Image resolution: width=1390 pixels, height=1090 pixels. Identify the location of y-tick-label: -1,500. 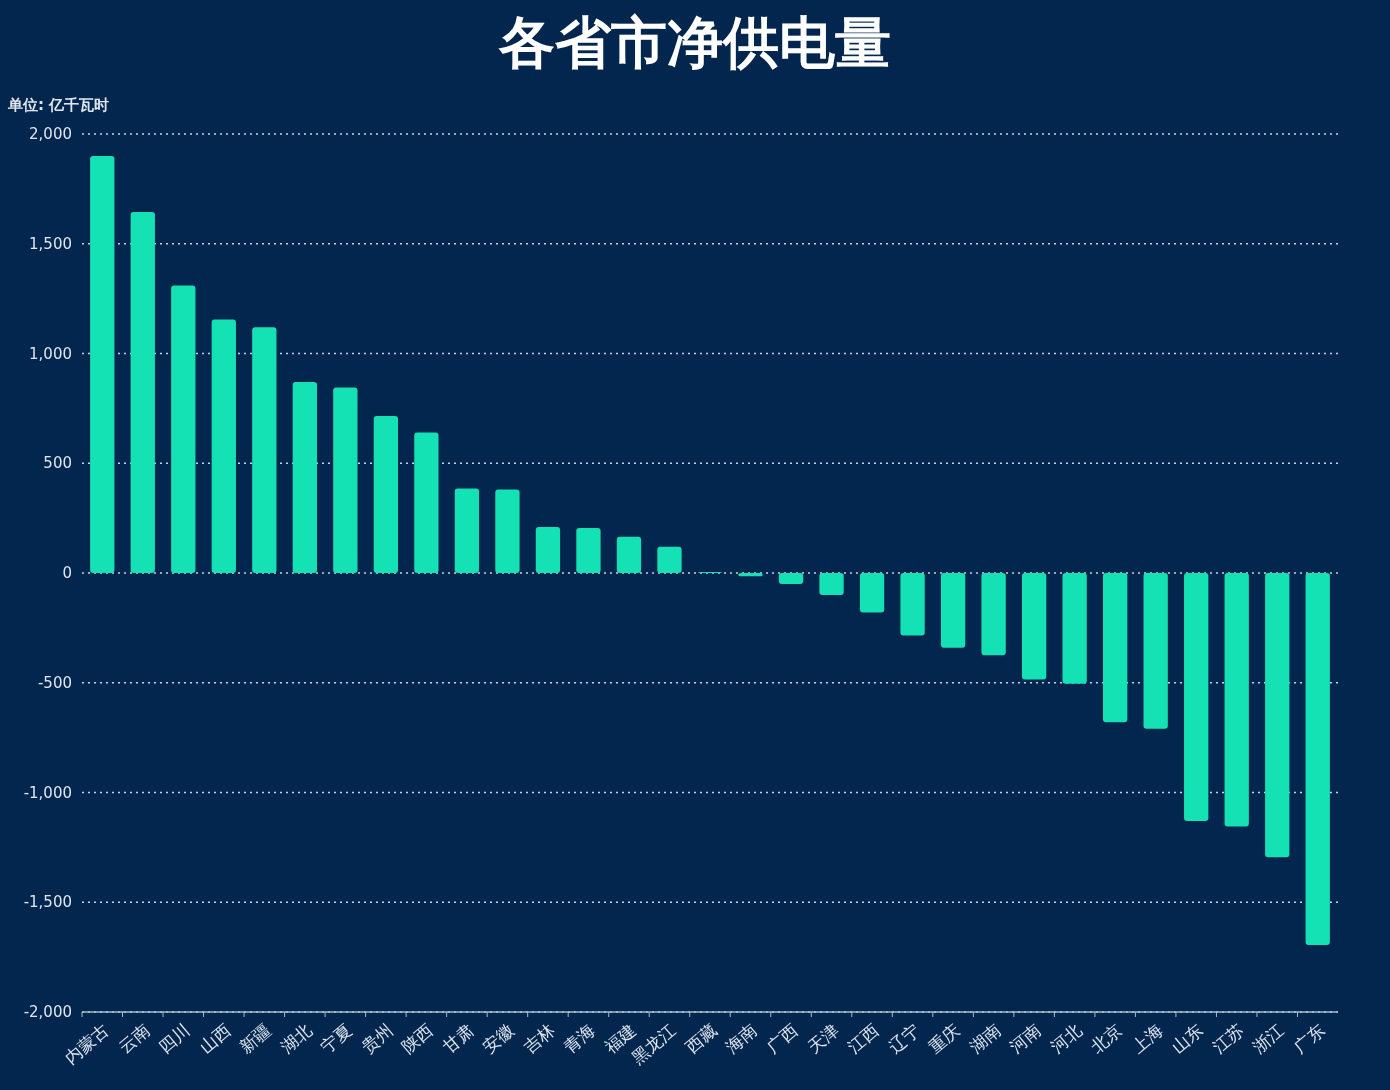
(47, 902).